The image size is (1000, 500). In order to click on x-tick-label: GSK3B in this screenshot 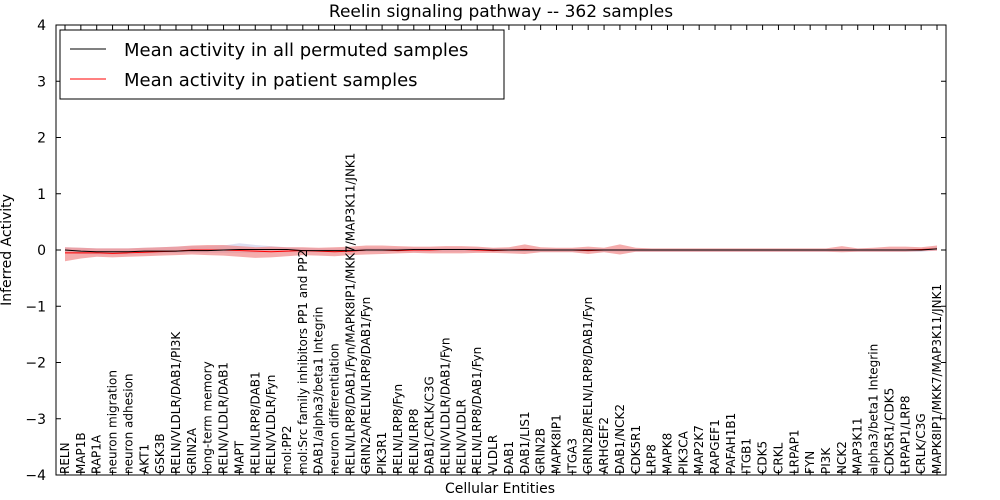, I will do `click(160, 453)`.